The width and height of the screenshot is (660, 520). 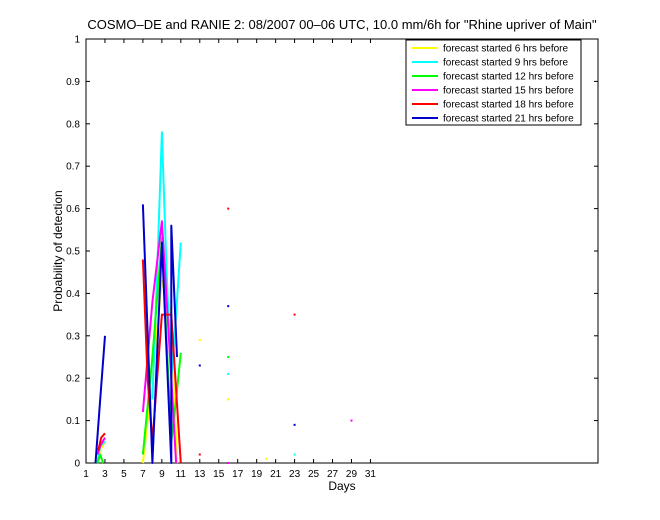 I want to click on x-tick-label-5: 11, so click(x=181, y=474).